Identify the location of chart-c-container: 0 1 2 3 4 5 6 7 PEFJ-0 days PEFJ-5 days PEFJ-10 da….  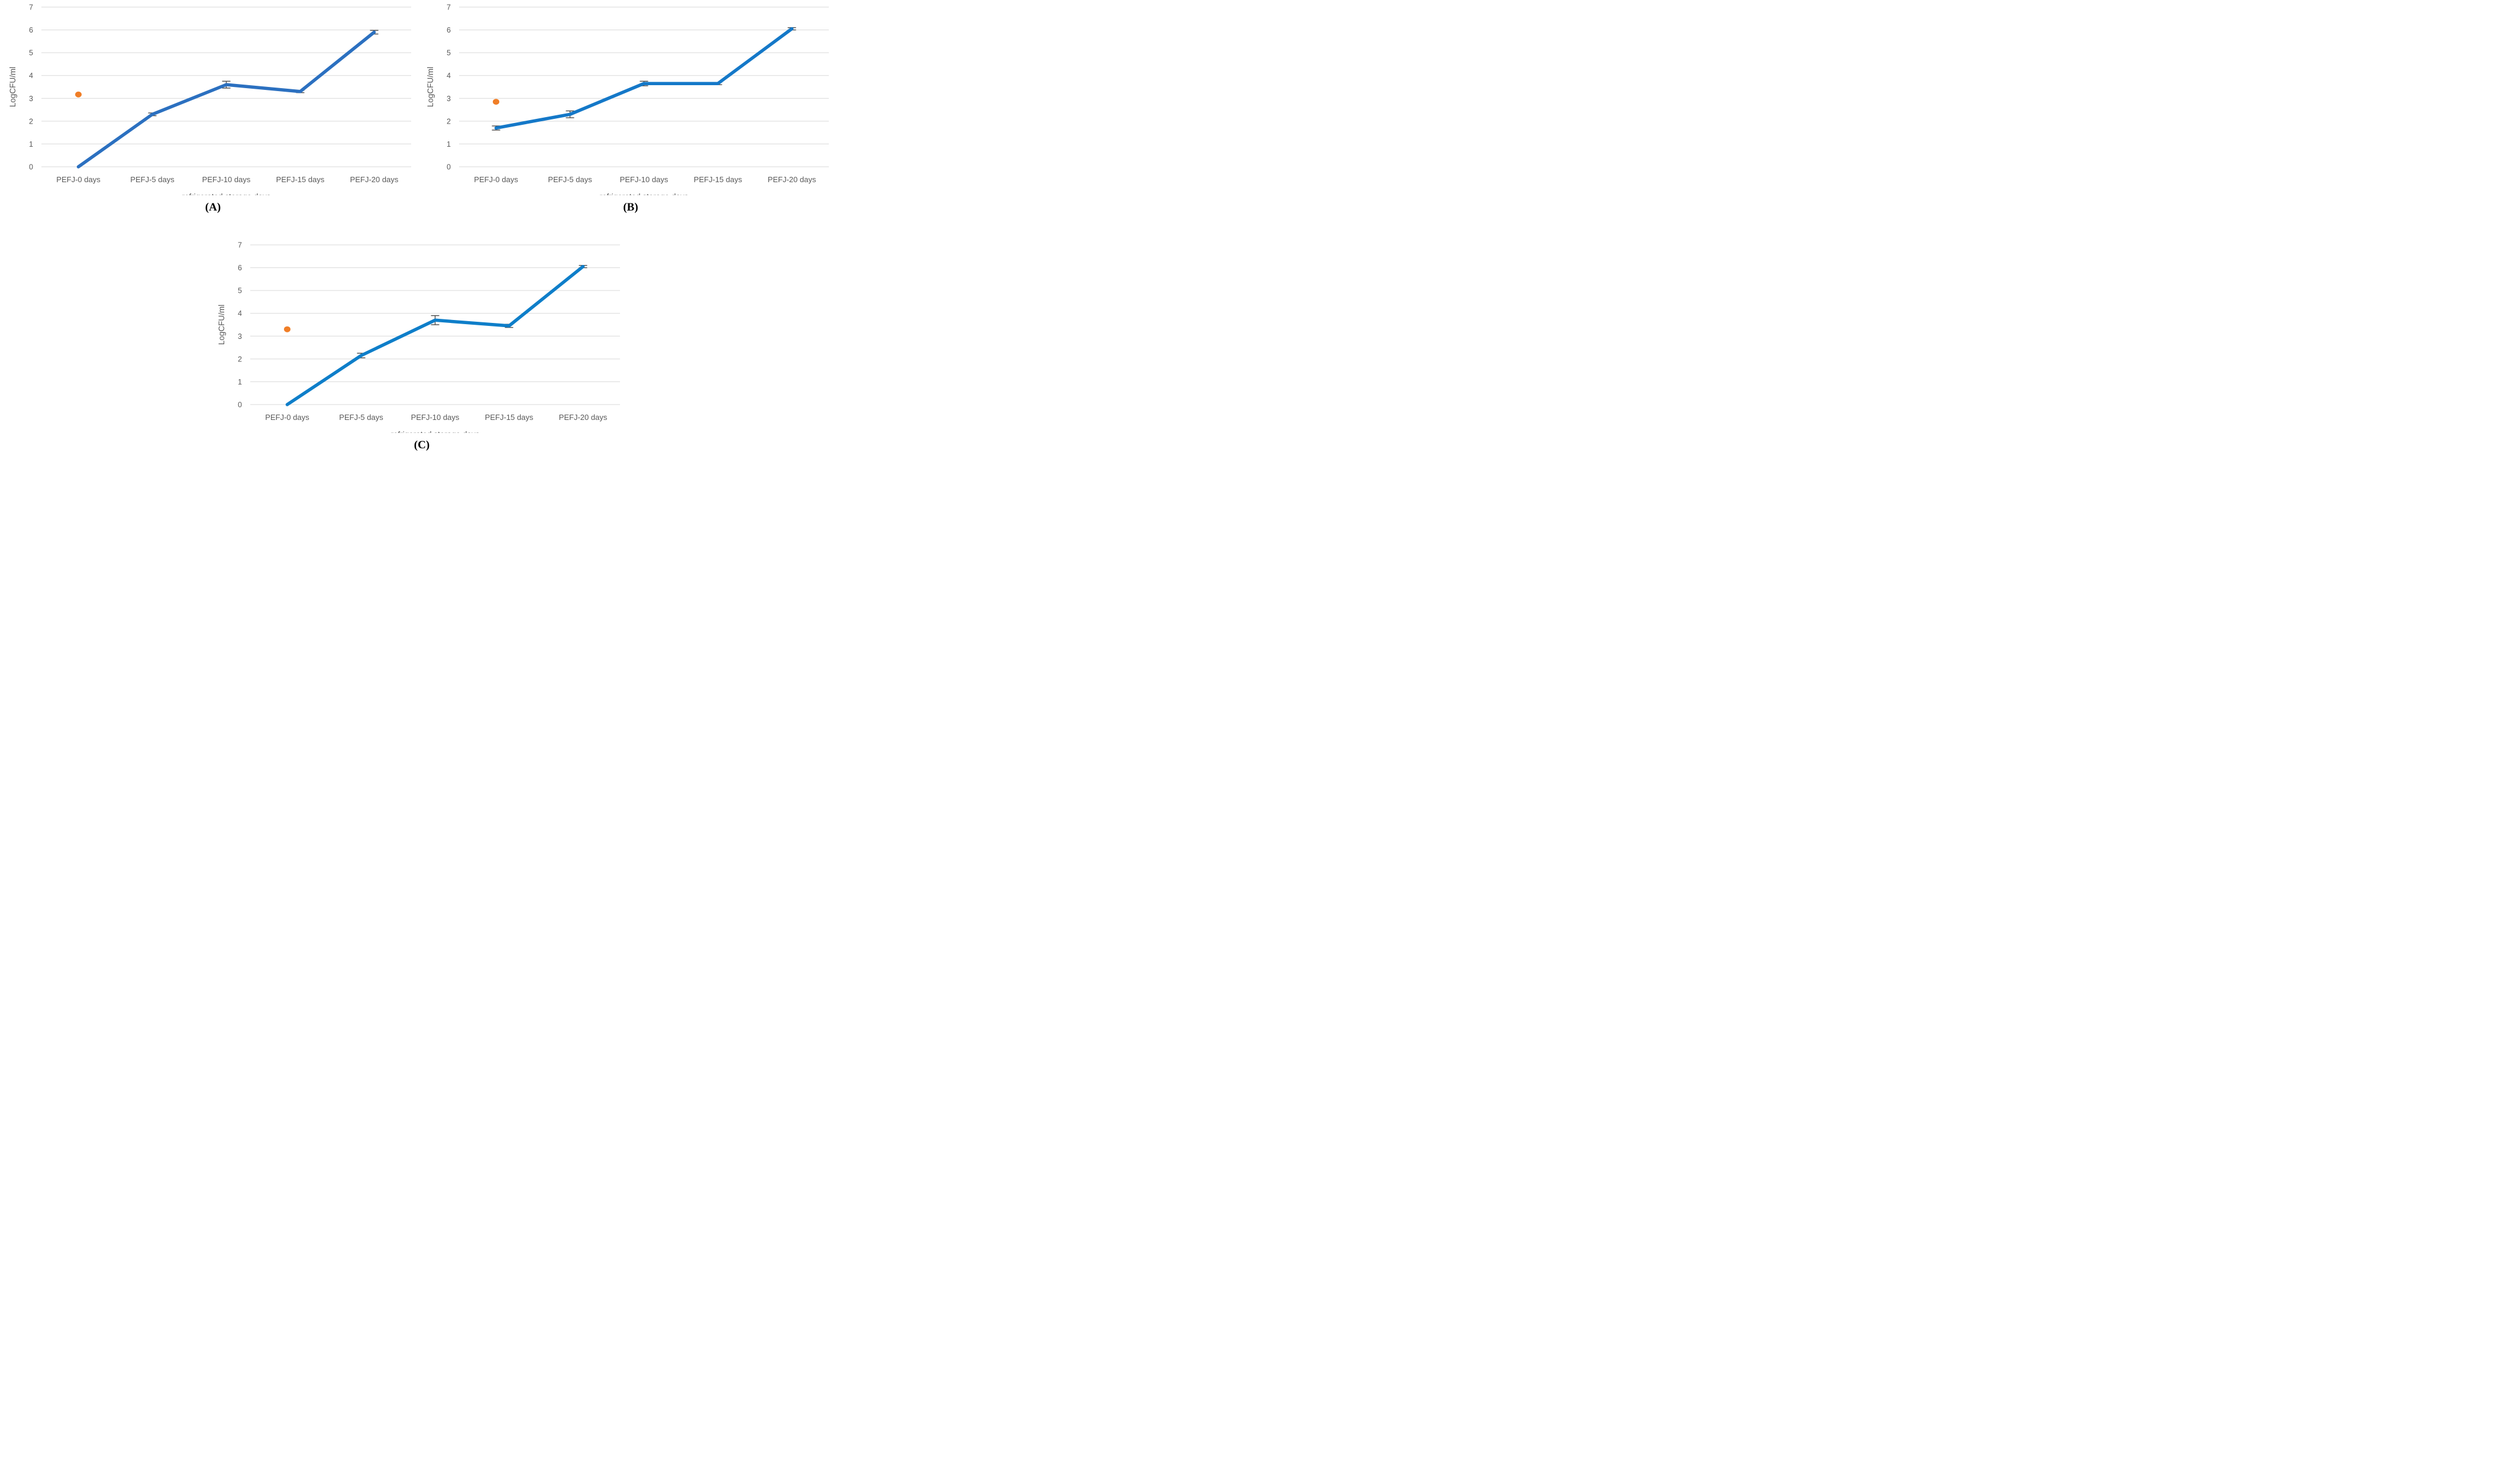
(422, 350).